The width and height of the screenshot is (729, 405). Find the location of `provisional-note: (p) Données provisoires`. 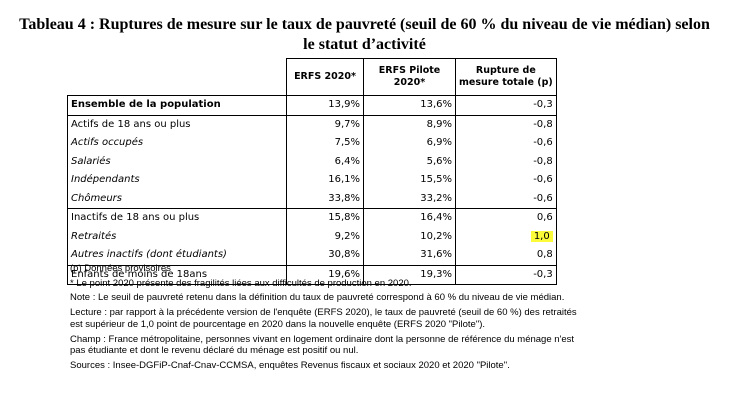

provisional-note: (p) Données provisoires is located at coordinates (120, 268).